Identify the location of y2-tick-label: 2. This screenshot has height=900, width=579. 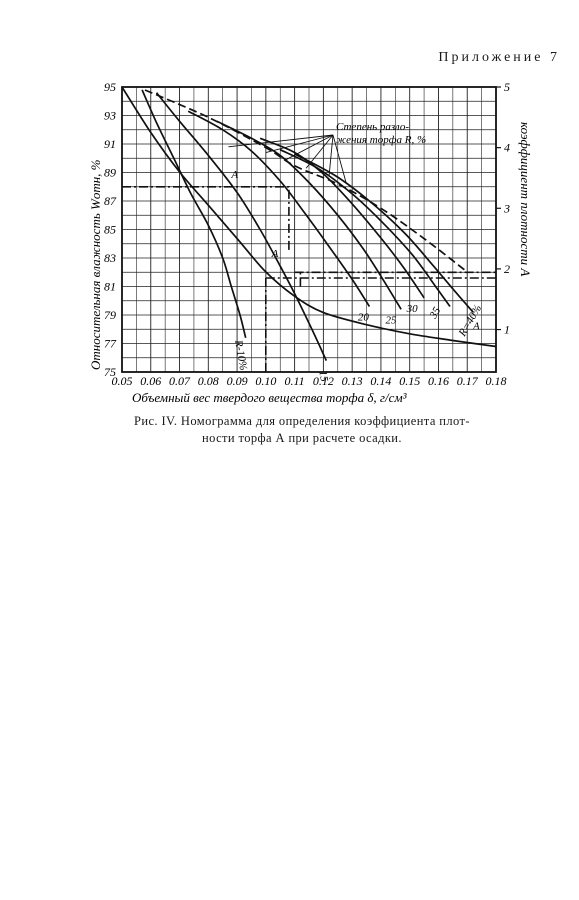
(507, 269).